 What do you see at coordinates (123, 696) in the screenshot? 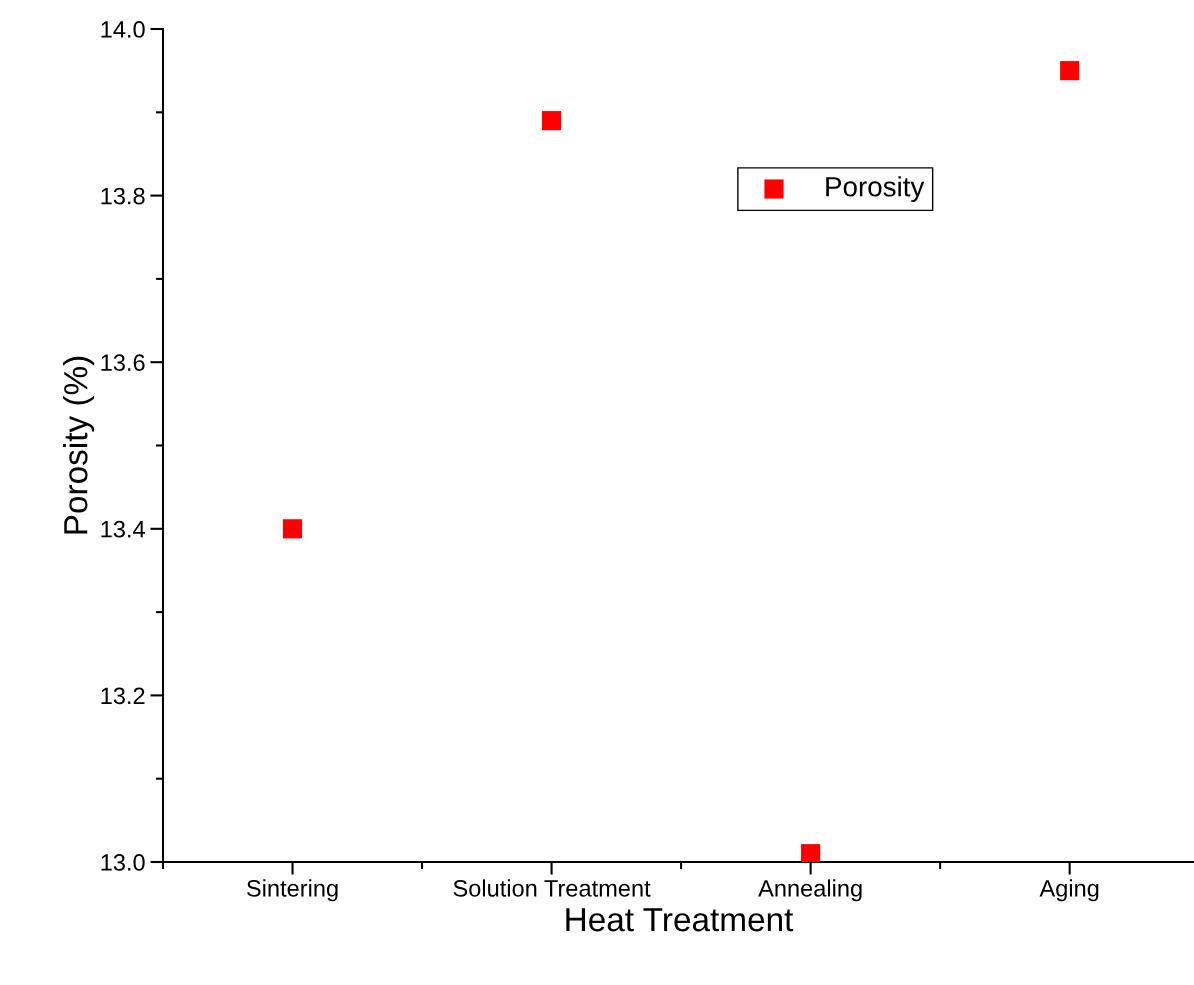
I see `y-tick-label: 13.2` at bounding box center [123, 696].